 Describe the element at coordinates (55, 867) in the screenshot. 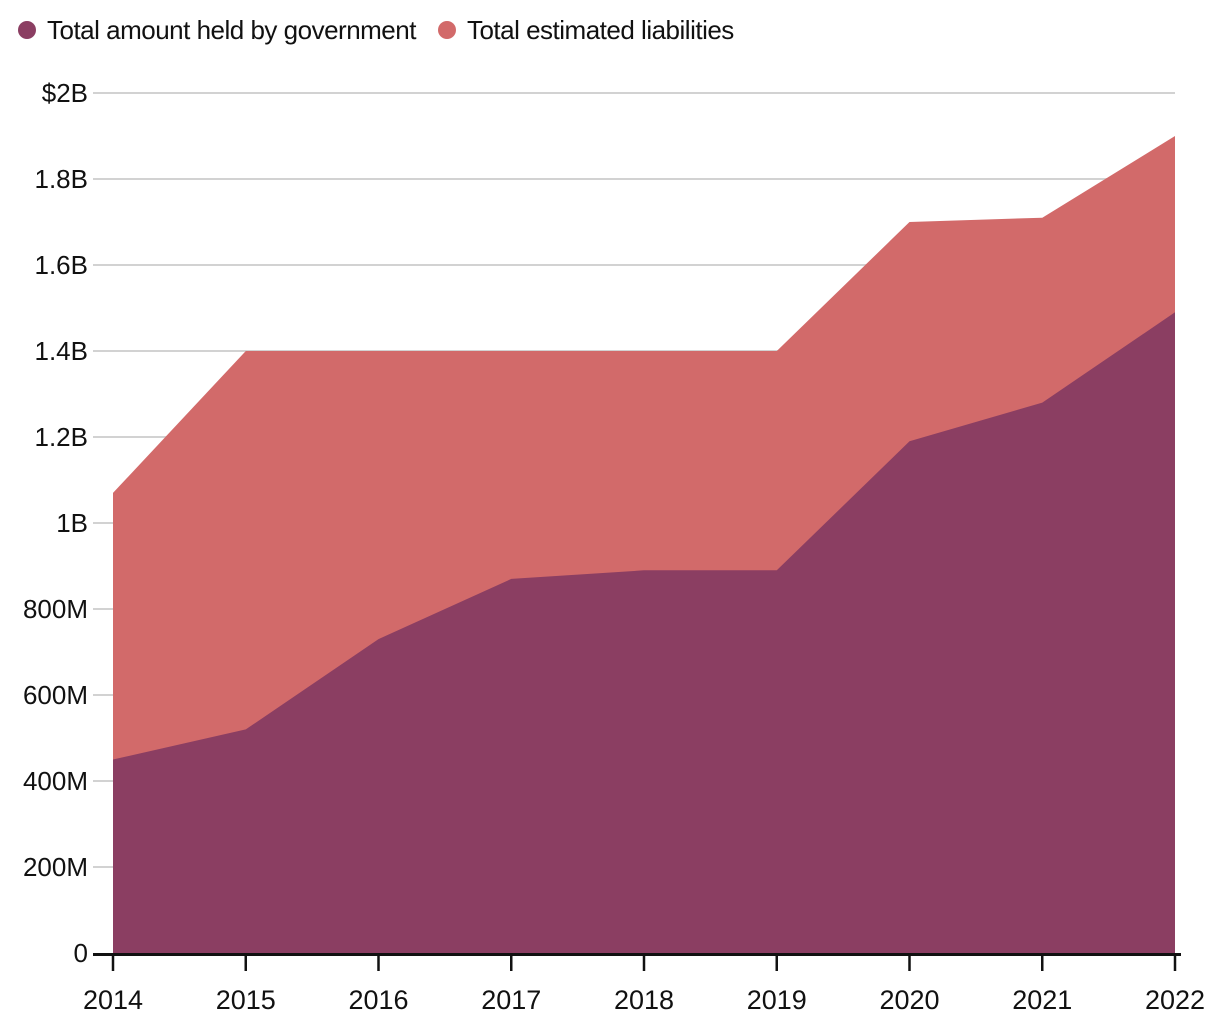

I see `y-axis-tick-label: 200M` at that location.